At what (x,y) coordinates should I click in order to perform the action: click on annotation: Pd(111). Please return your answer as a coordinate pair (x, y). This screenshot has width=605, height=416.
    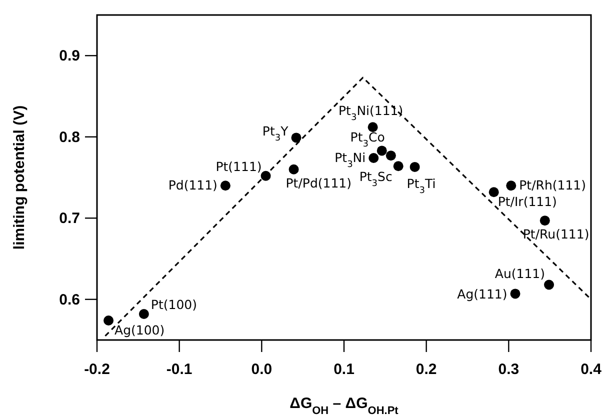
    Looking at the image, I should click on (193, 185).